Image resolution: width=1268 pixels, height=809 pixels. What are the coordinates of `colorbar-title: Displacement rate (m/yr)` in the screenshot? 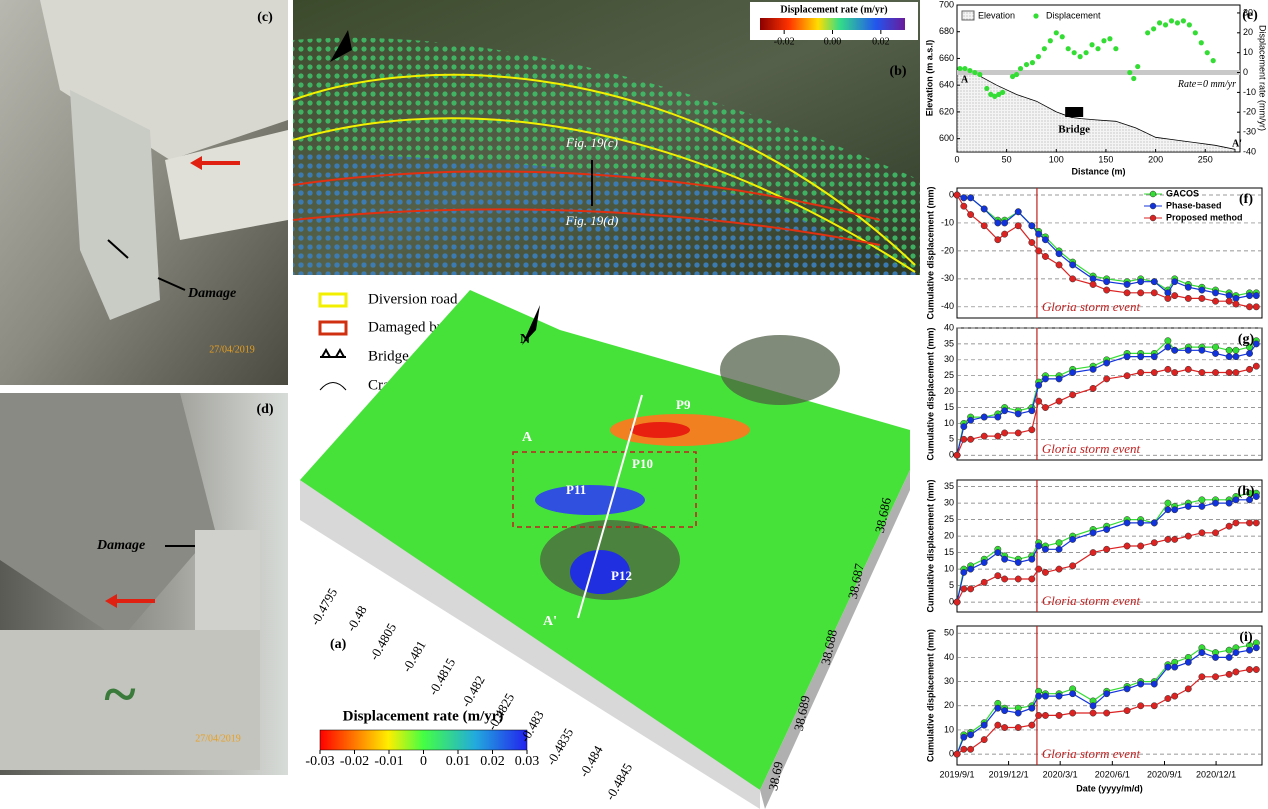 It's located at (833, 9).